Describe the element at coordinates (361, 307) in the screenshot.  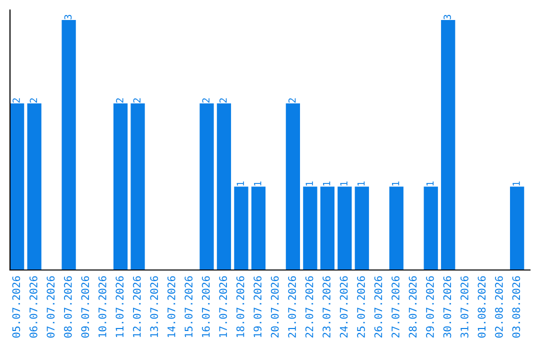
I see `x-tick-label: 25.07.2026` at that location.